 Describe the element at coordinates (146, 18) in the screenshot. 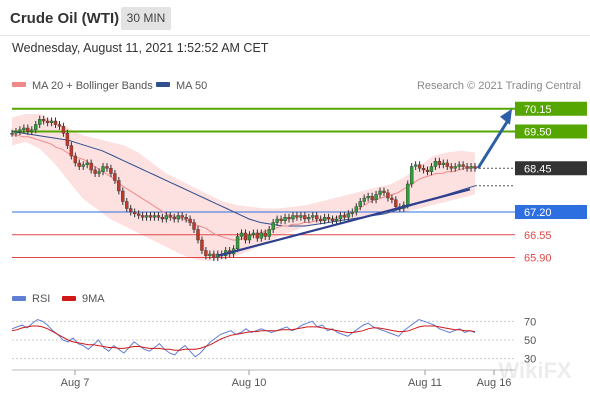

I see `timeframe-badge: 30 MIN` at that location.